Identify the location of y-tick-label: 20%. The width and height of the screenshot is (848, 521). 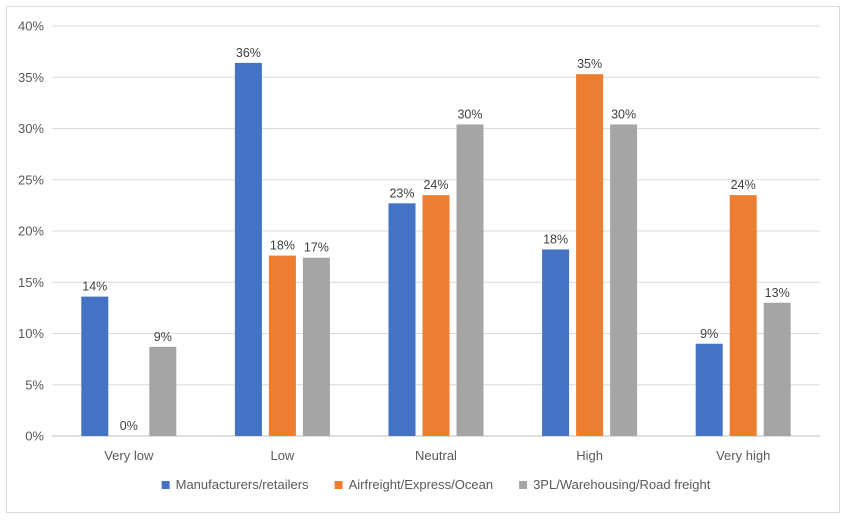
(31, 231).